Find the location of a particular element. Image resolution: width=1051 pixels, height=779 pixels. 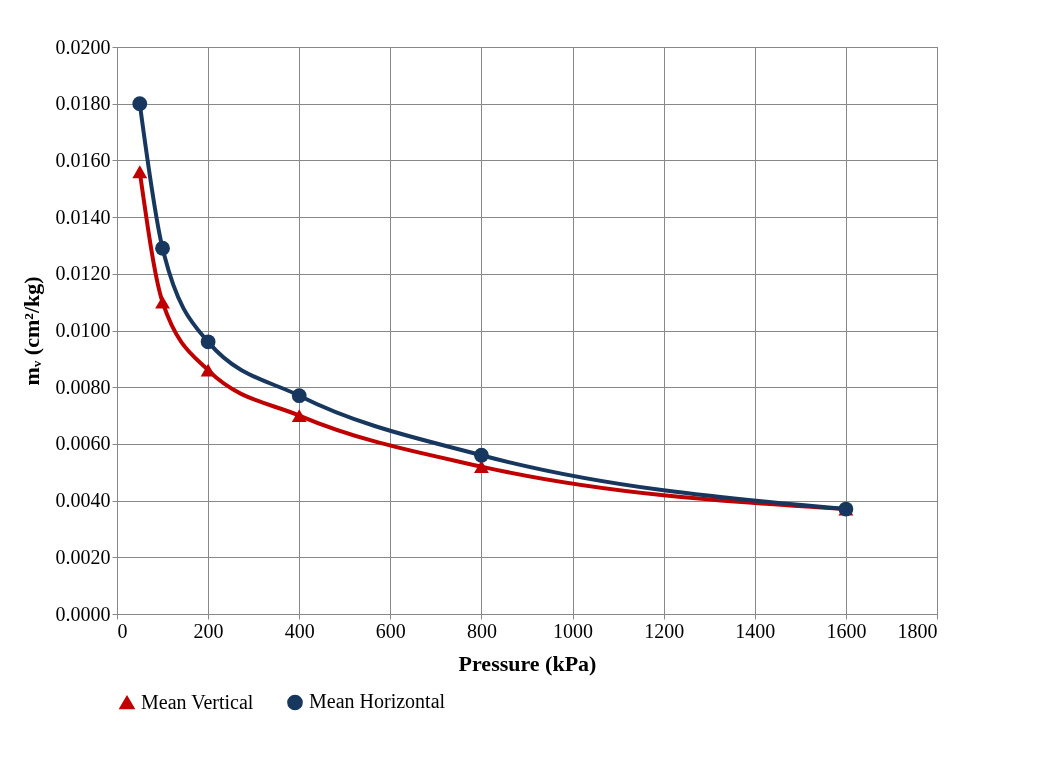

x-axis-title: Pressure (kPa) is located at coordinates (527, 663).